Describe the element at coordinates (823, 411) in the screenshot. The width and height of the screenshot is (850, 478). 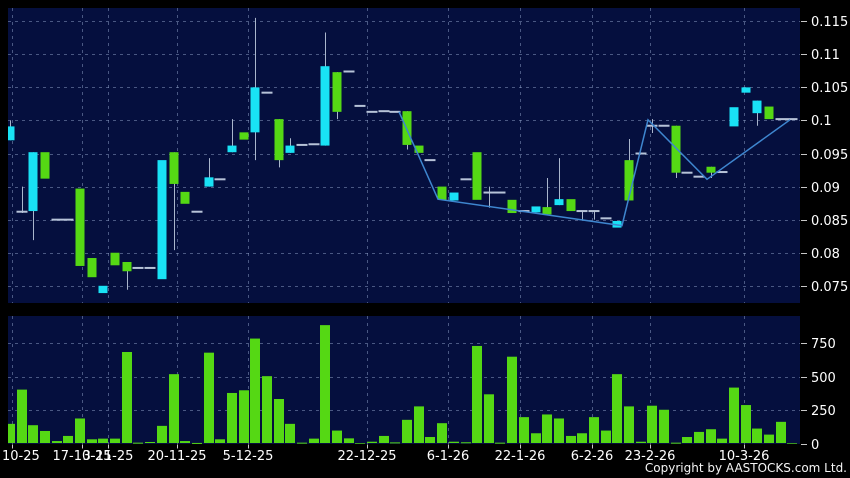
I see `volume-axis-label: 250` at that location.